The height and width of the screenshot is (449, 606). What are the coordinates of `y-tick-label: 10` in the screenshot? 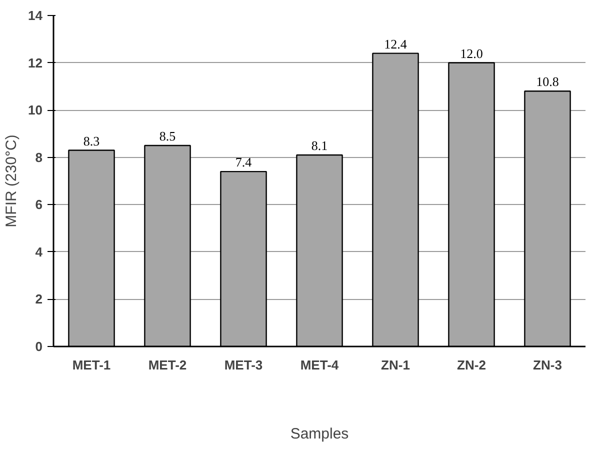 It's located at (35, 110).